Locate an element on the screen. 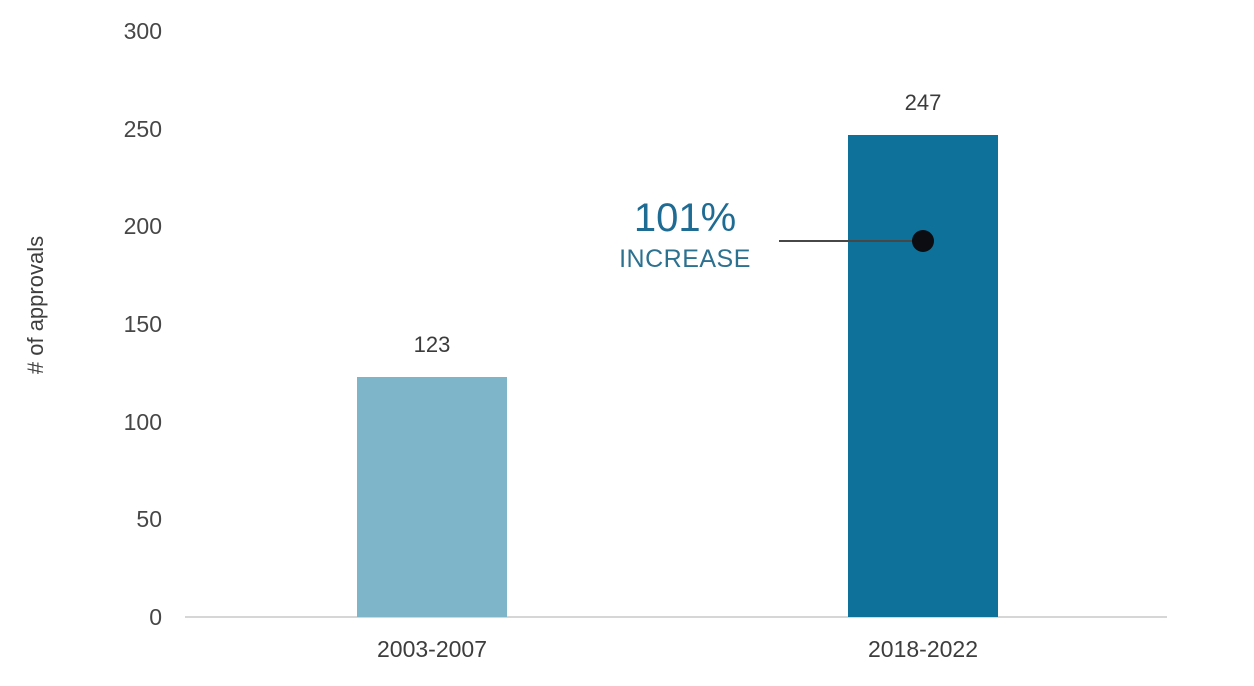 The width and height of the screenshot is (1254, 686). annotation-leader-line is located at coordinates (851, 241).